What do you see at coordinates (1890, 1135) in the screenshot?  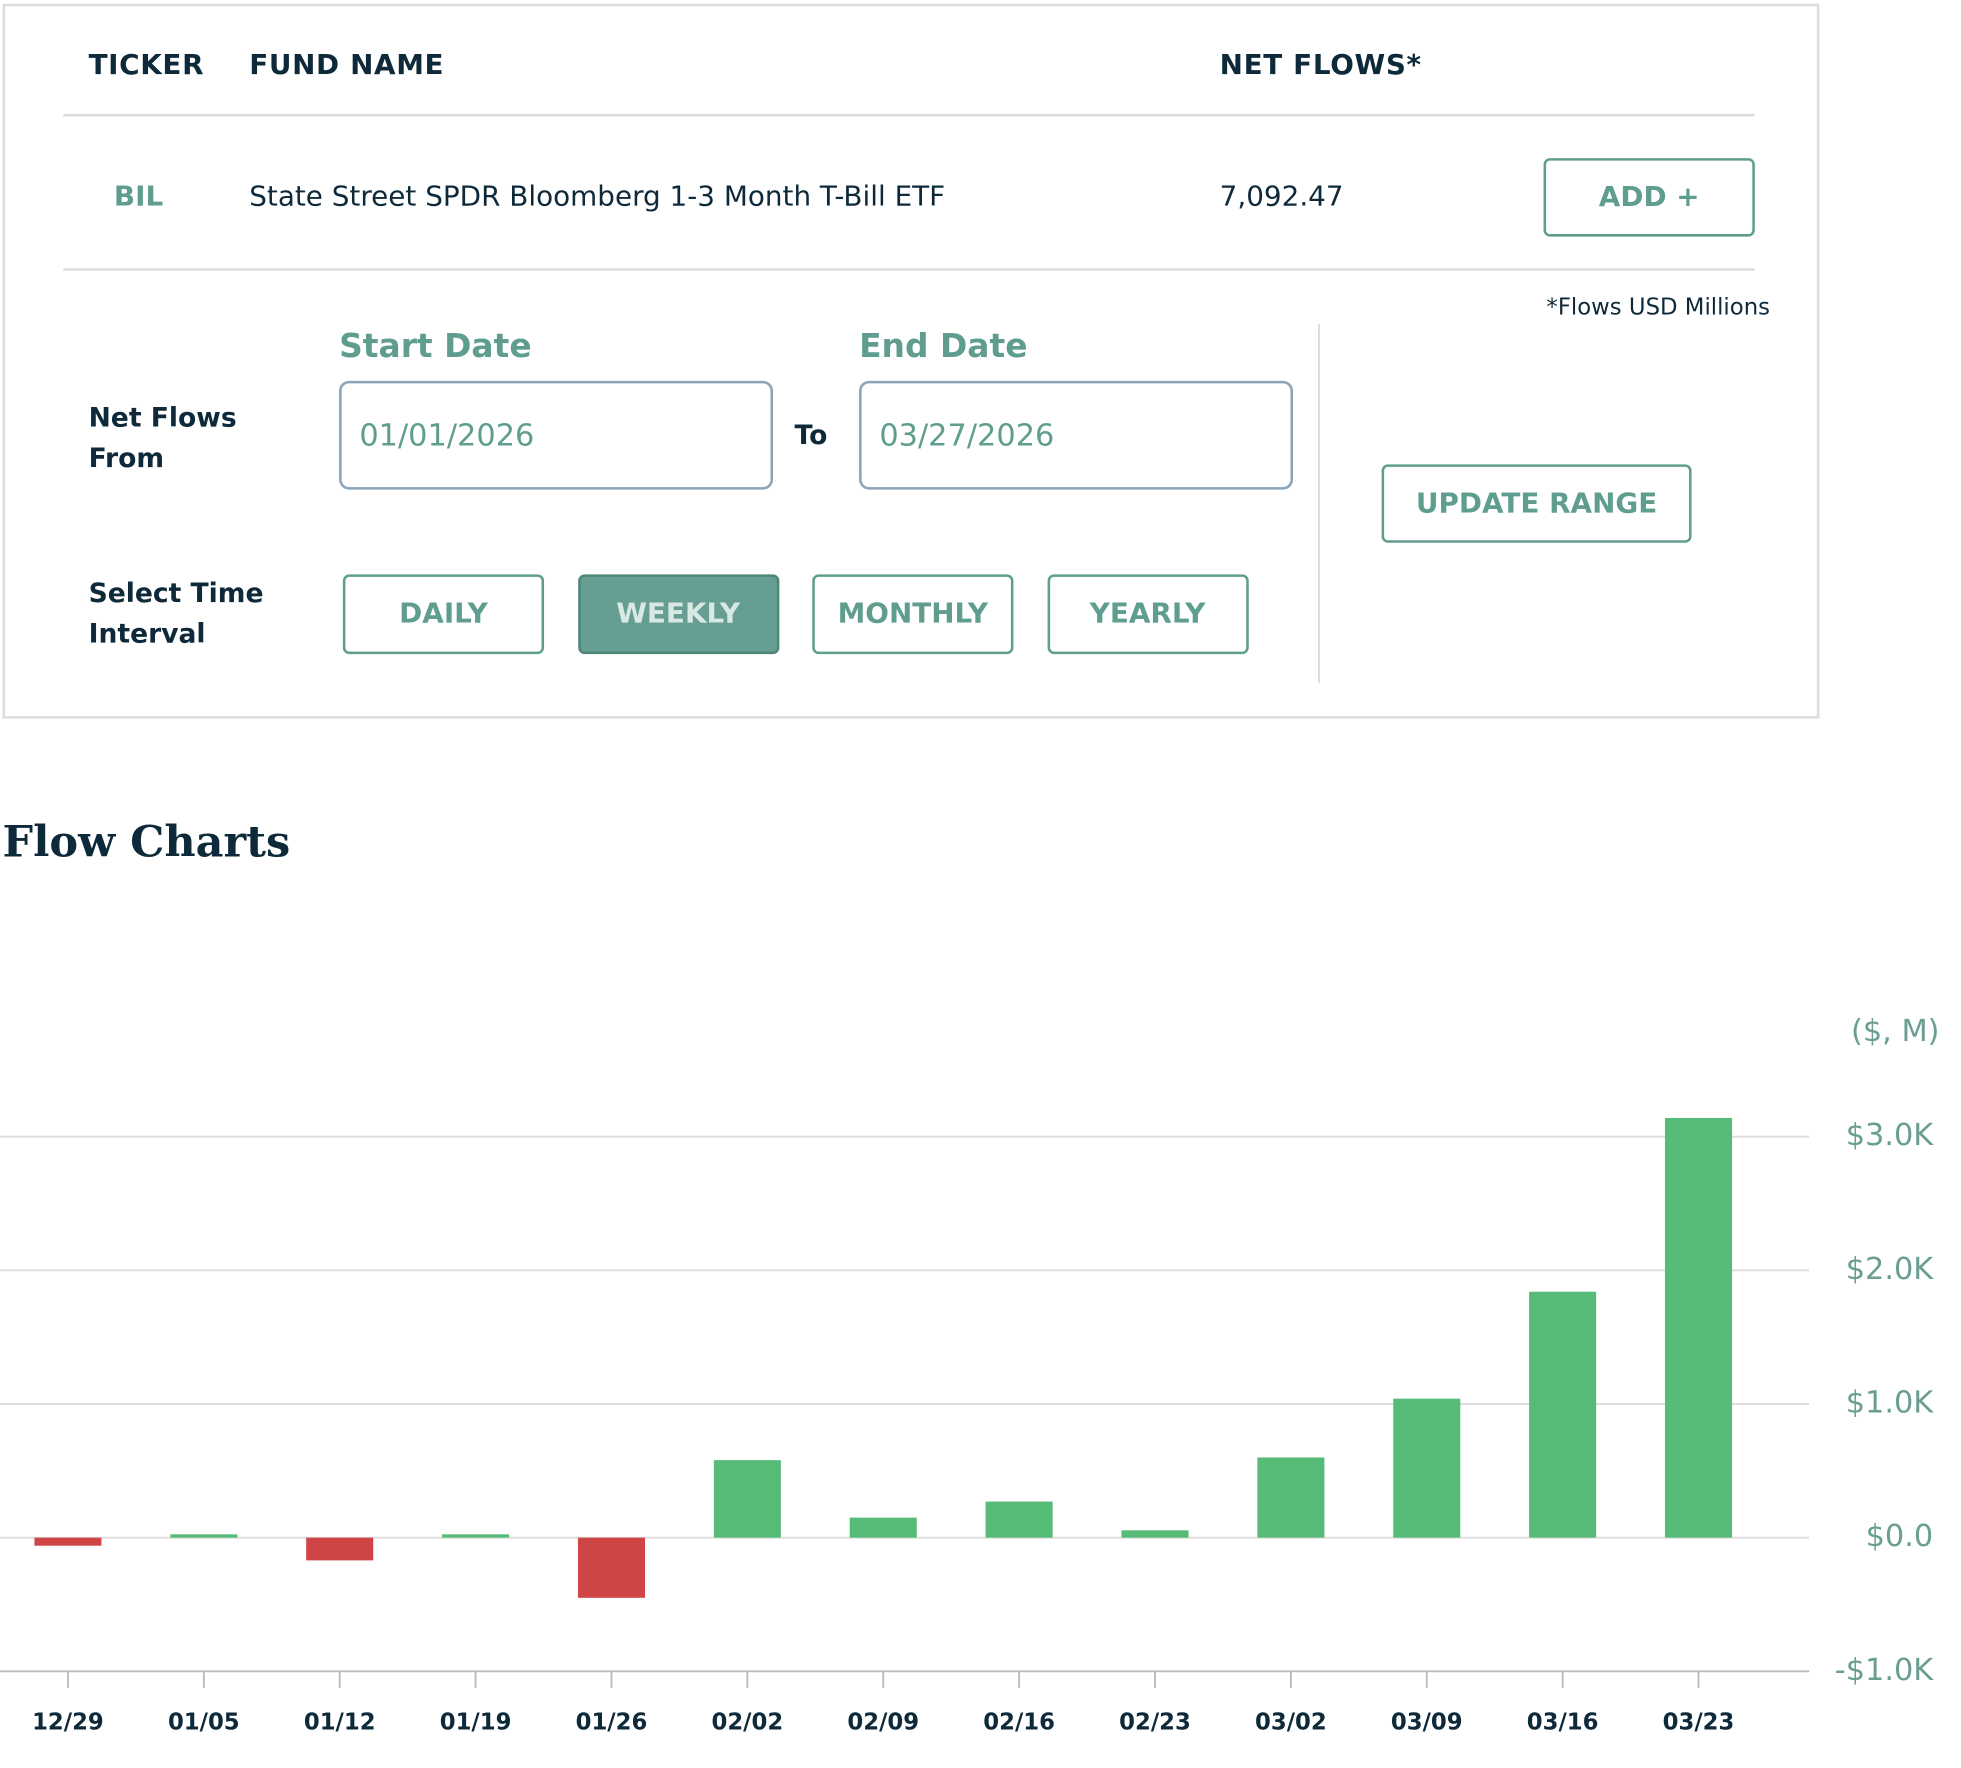 I see `y-tick-label: $3.0K` at bounding box center [1890, 1135].